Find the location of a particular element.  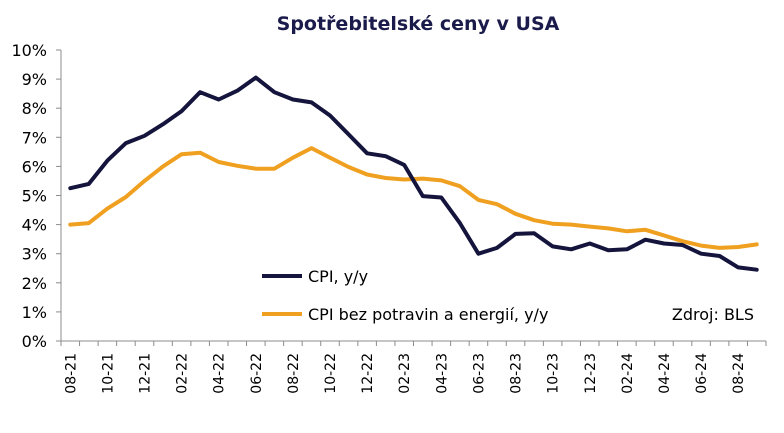

x-tick-label: 06-22 is located at coordinates (257, 373).